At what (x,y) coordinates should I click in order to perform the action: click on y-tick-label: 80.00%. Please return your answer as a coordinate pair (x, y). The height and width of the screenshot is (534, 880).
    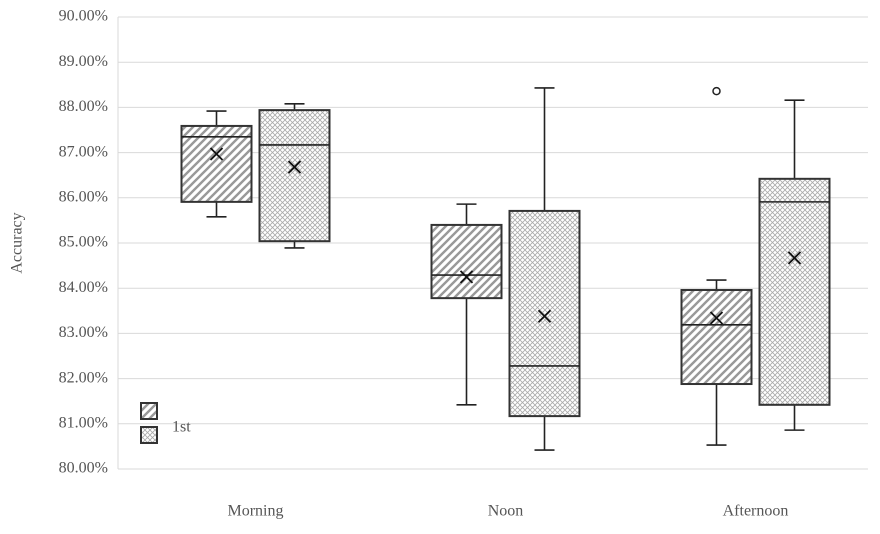
    Looking at the image, I should click on (83, 468).